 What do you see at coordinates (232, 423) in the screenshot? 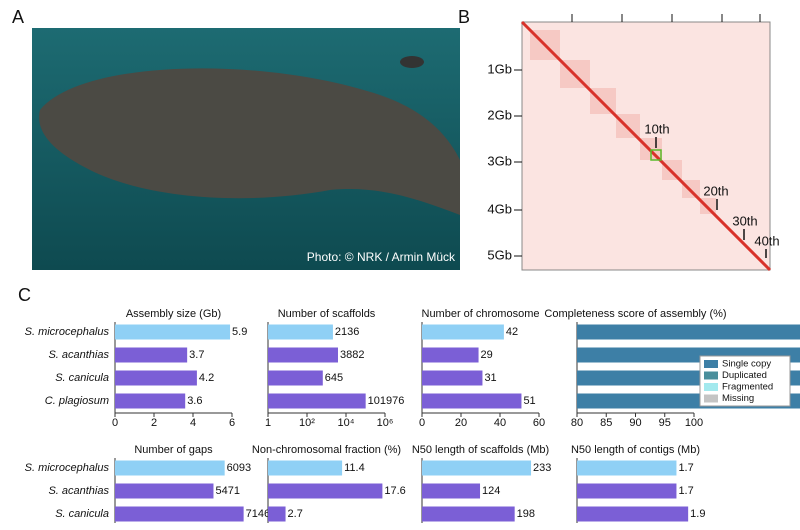
I see `x-tick-label: 6` at bounding box center [232, 423].